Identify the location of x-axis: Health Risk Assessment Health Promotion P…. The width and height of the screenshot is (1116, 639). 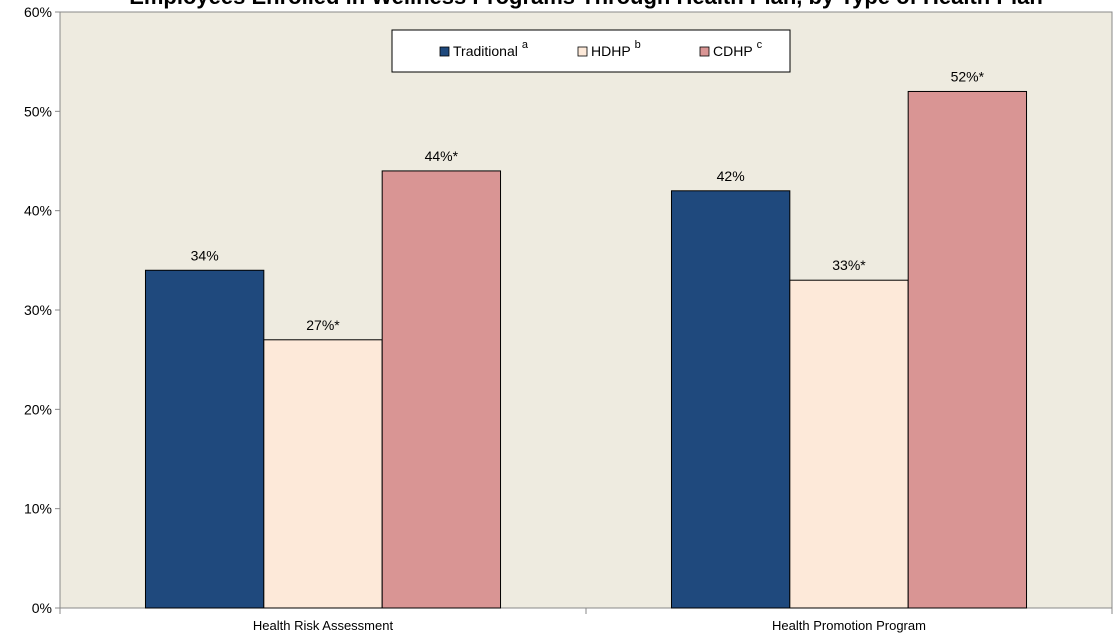
(586, 620).